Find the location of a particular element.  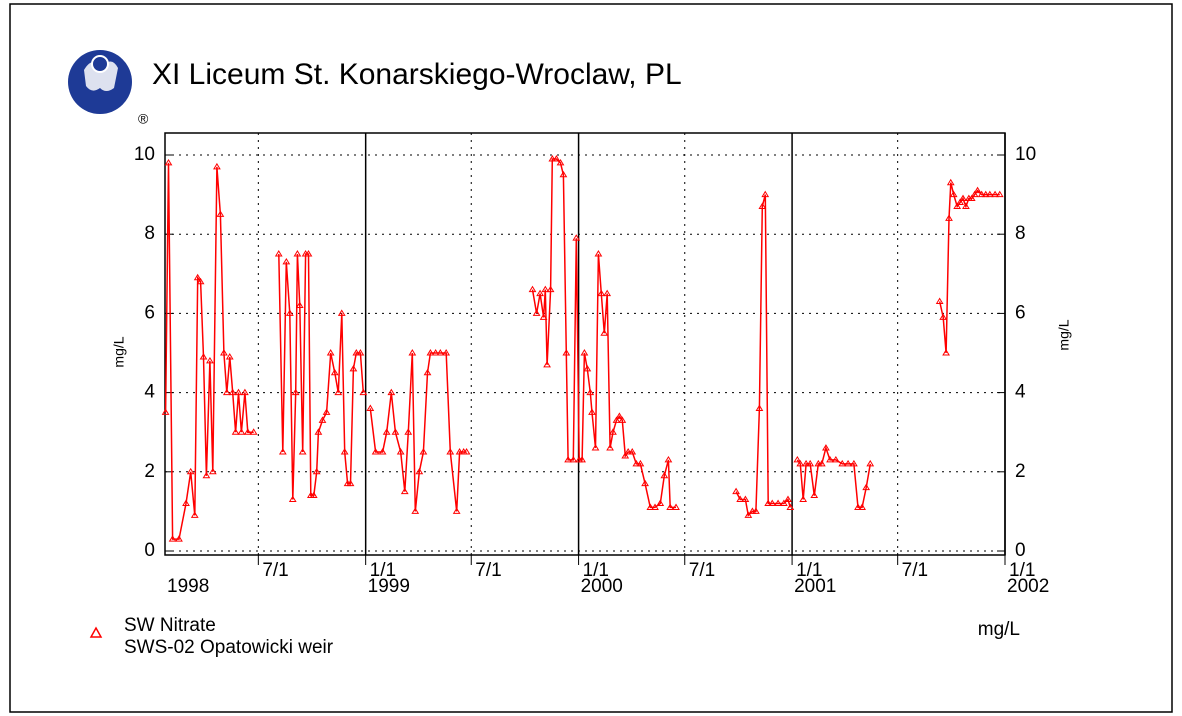

y-tick-label: 0 is located at coordinates (149, 550).